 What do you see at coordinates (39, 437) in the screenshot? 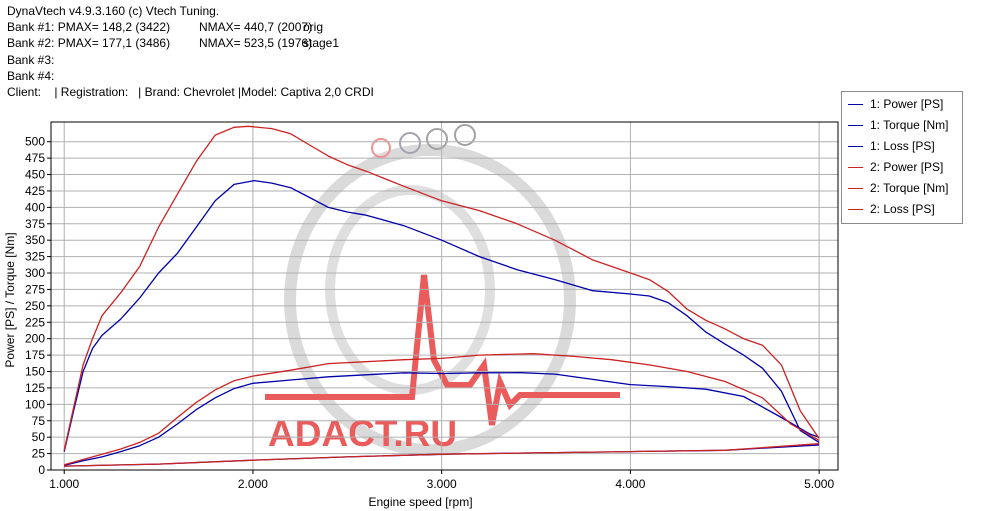
I see `y-tick-label: 50` at bounding box center [39, 437].